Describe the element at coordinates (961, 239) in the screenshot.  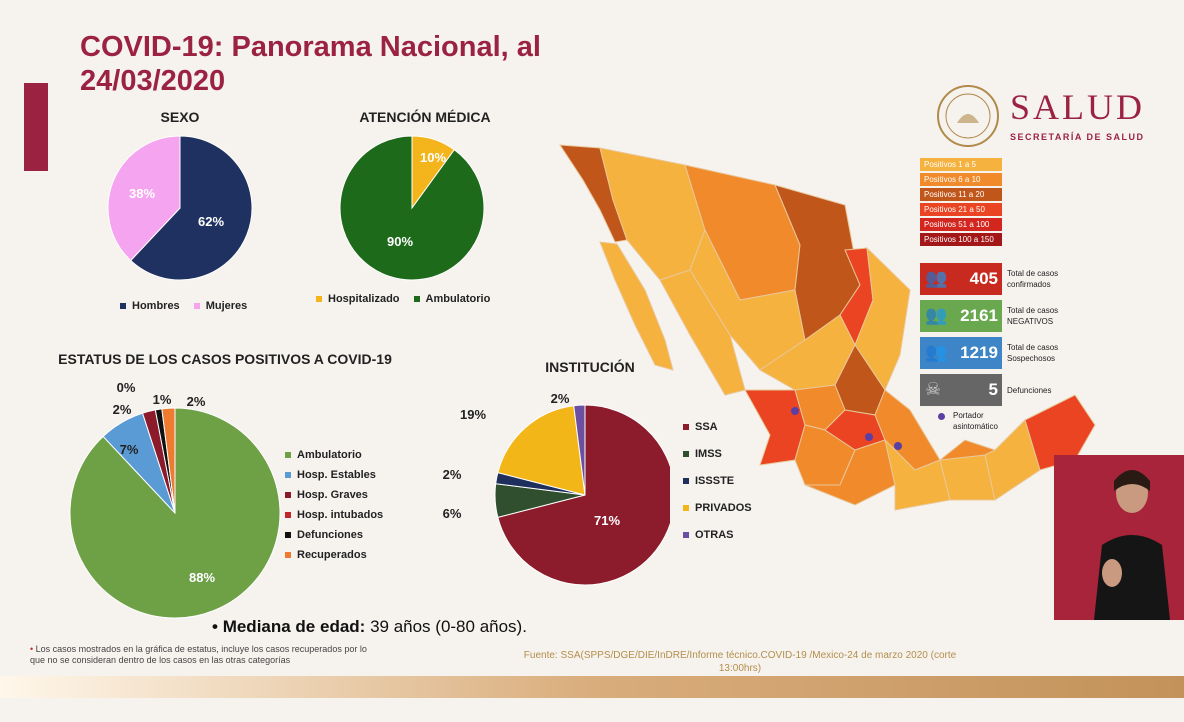
I see `map-legend-item: Positivos 100 a 150` at that location.